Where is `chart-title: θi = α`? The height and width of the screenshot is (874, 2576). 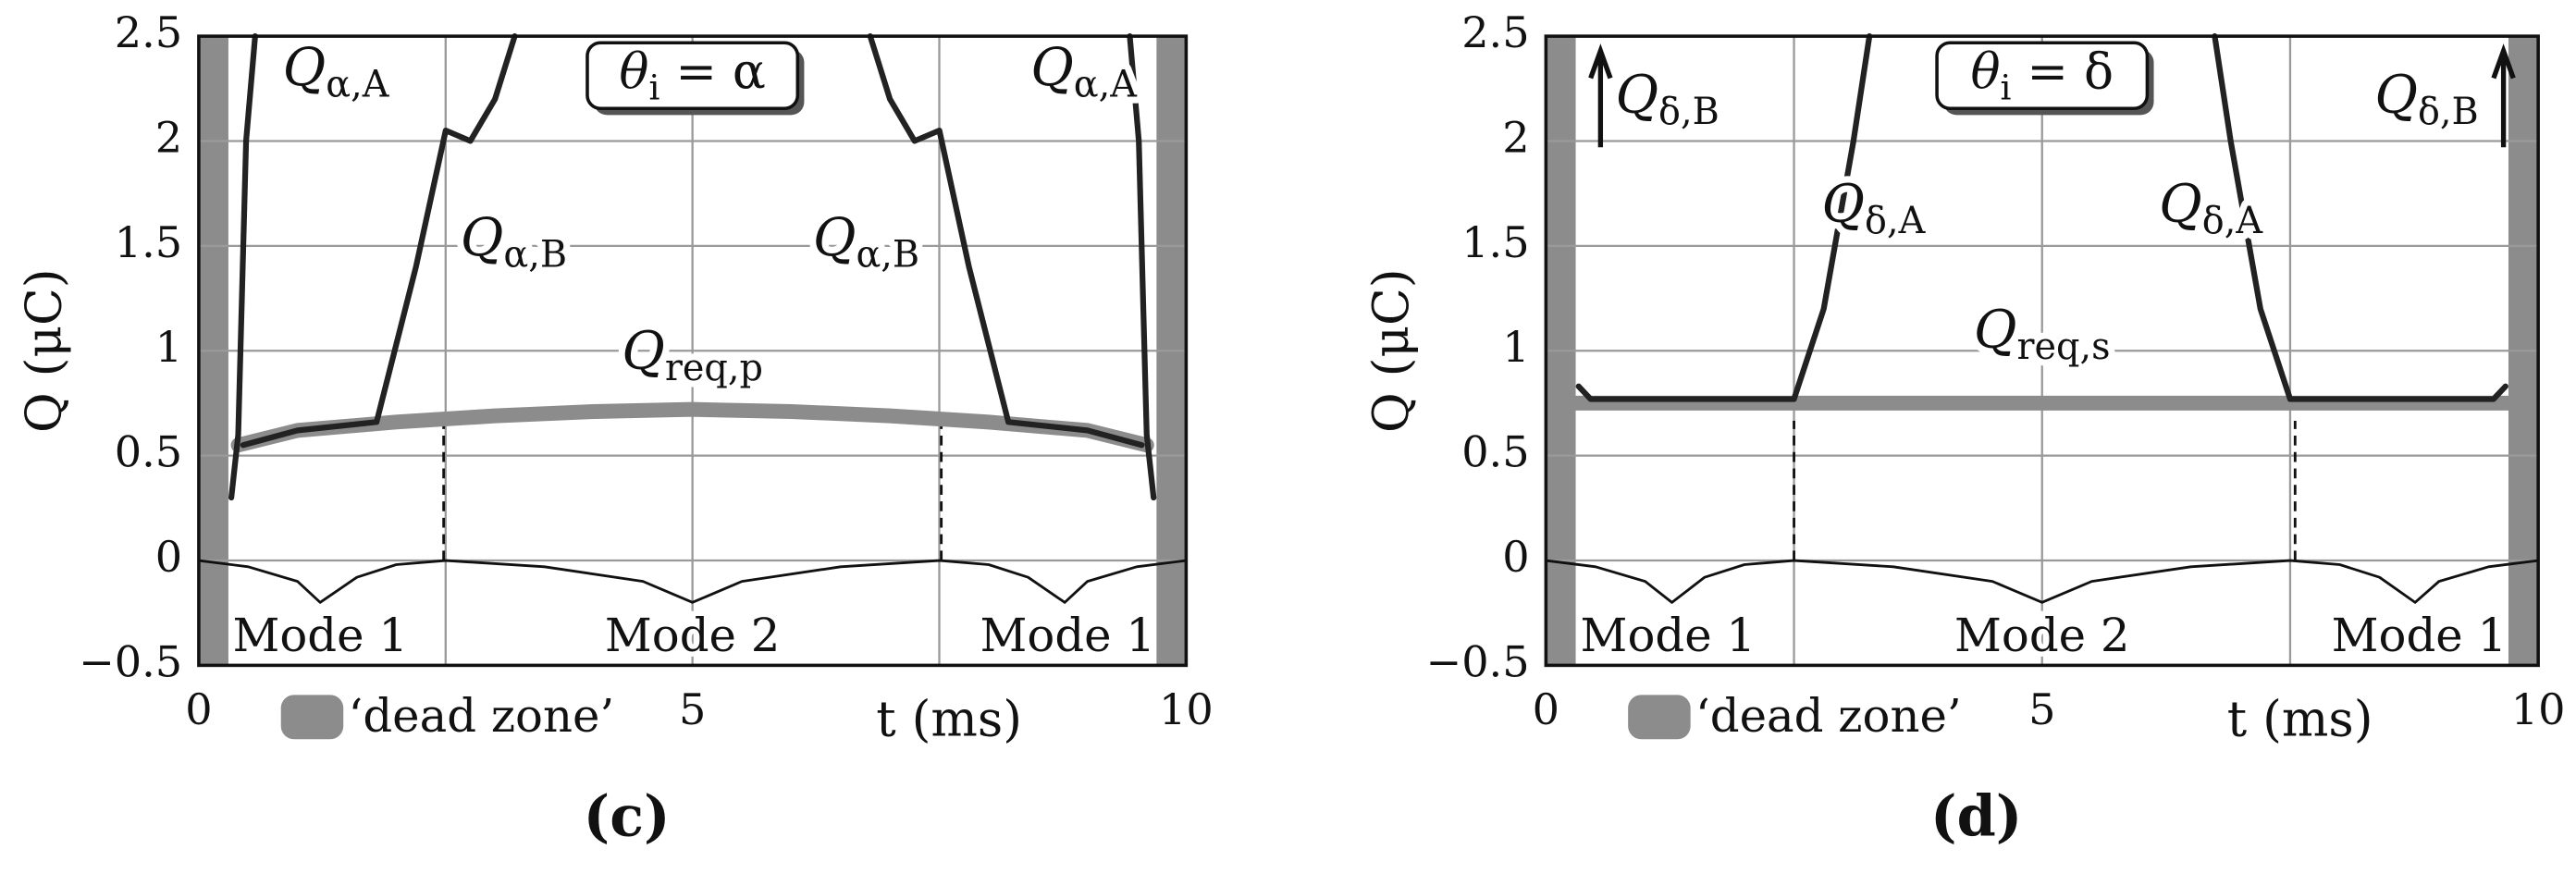 chart-title: θi = α is located at coordinates (692, 75).